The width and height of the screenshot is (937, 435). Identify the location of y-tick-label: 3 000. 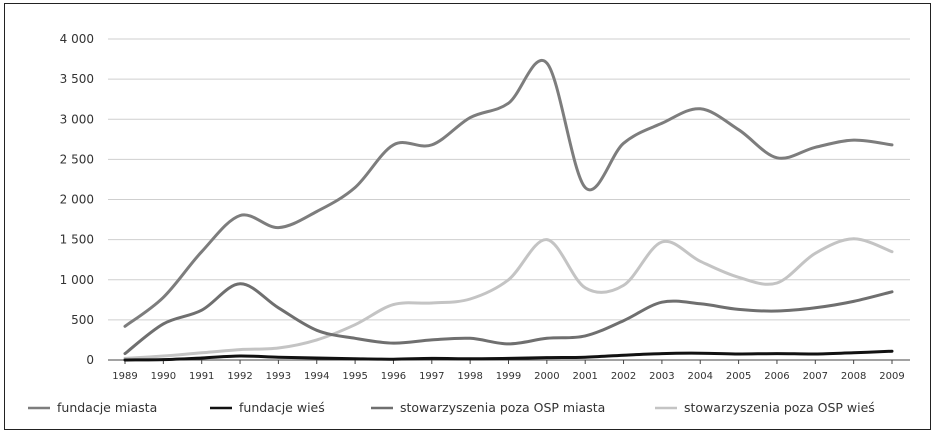
(77, 119).